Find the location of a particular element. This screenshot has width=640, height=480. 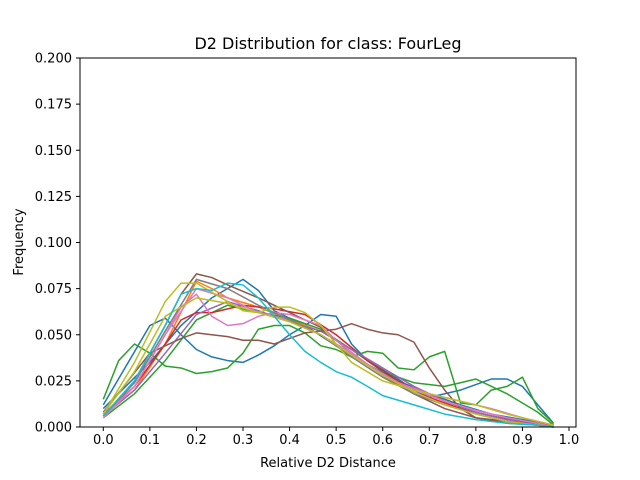

y-tick-label: 0.050 is located at coordinates (53, 335).